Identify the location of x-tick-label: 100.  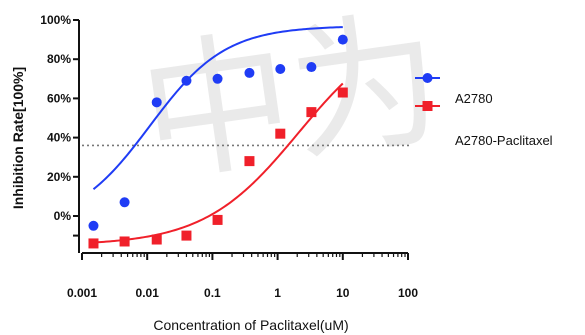
(408, 293).